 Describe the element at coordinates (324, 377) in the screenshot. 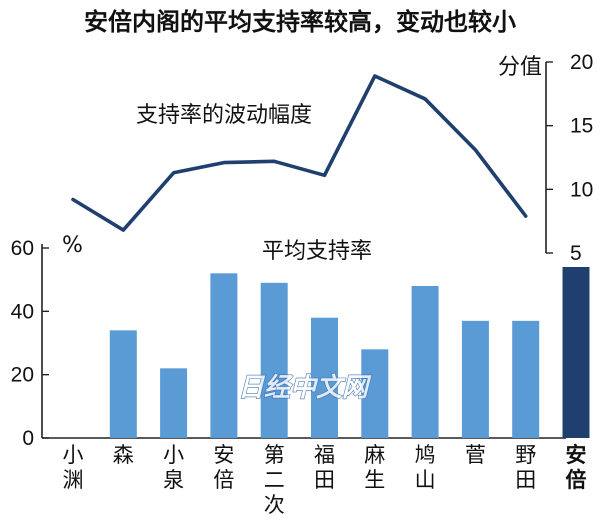

I see `bar-福田` at that location.